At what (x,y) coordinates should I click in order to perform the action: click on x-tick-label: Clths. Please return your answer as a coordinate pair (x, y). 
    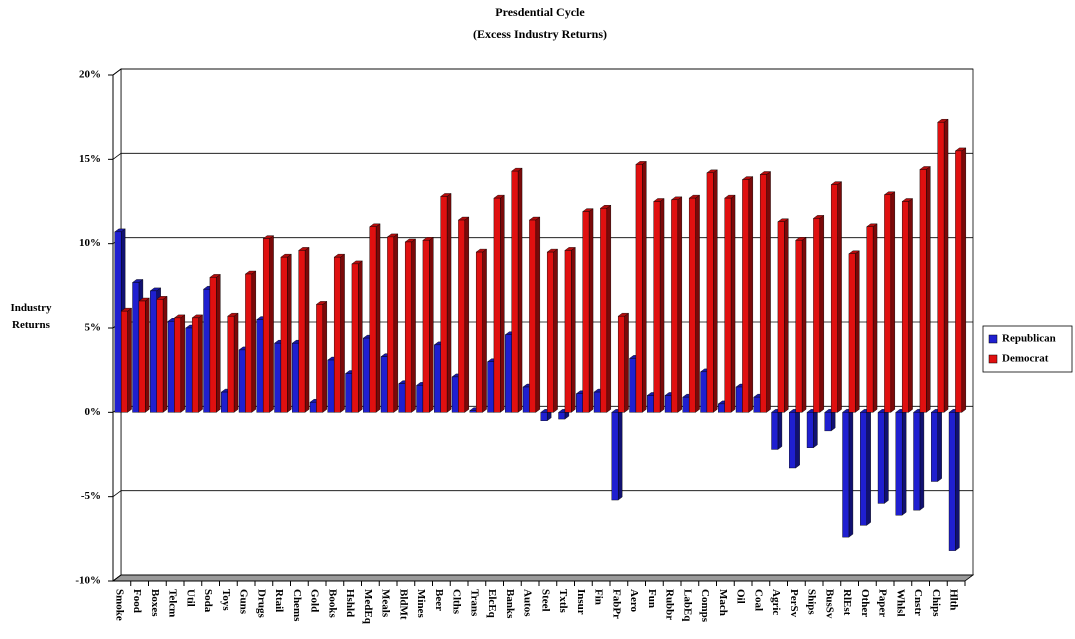
    Looking at the image, I should click on (457, 602).